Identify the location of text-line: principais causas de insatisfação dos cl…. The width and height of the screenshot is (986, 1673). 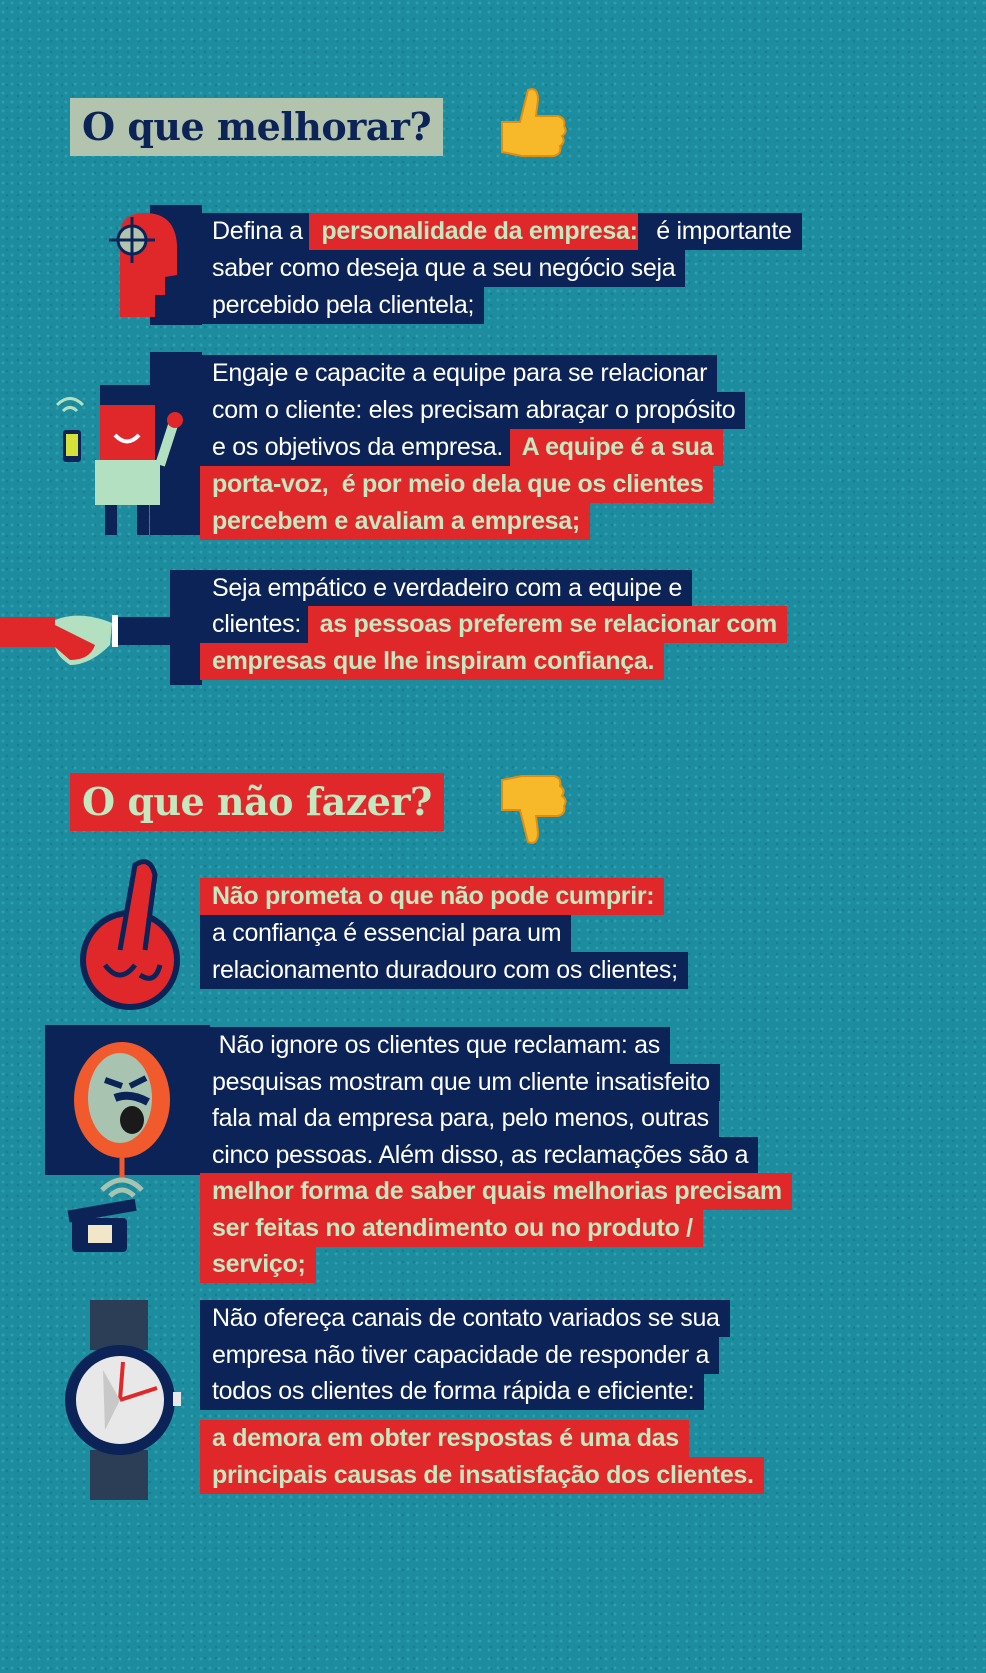
(482, 1475).